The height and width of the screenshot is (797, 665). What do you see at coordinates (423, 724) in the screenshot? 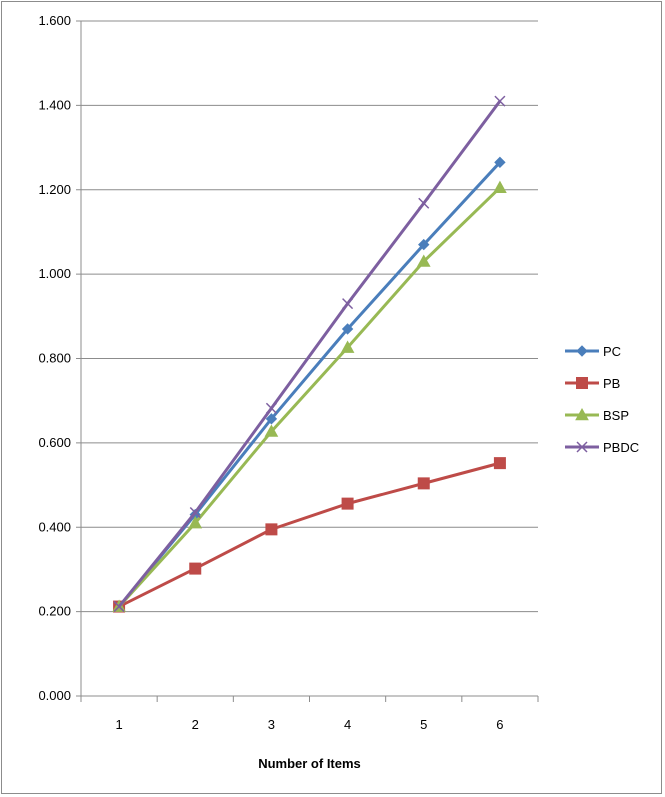
I see `x-tick-label: 5` at bounding box center [423, 724].